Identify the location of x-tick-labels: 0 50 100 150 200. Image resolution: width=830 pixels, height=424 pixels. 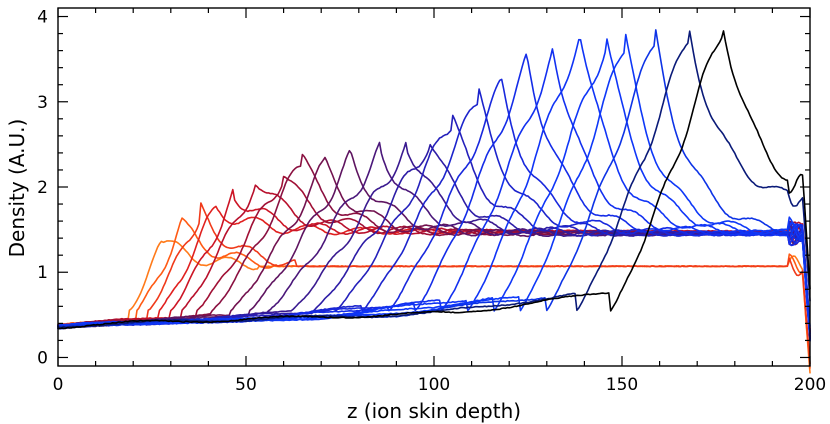
(440, 385).